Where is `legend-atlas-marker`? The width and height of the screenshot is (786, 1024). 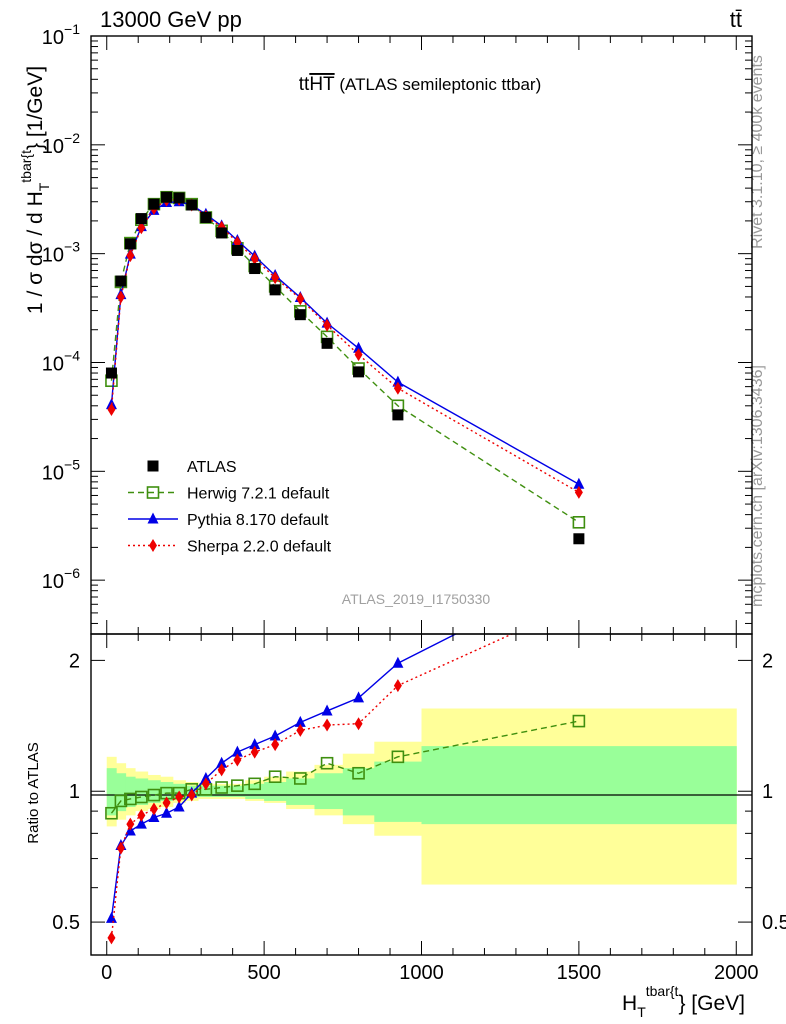
legend-atlas-marker is located at coordinates (153, 466).